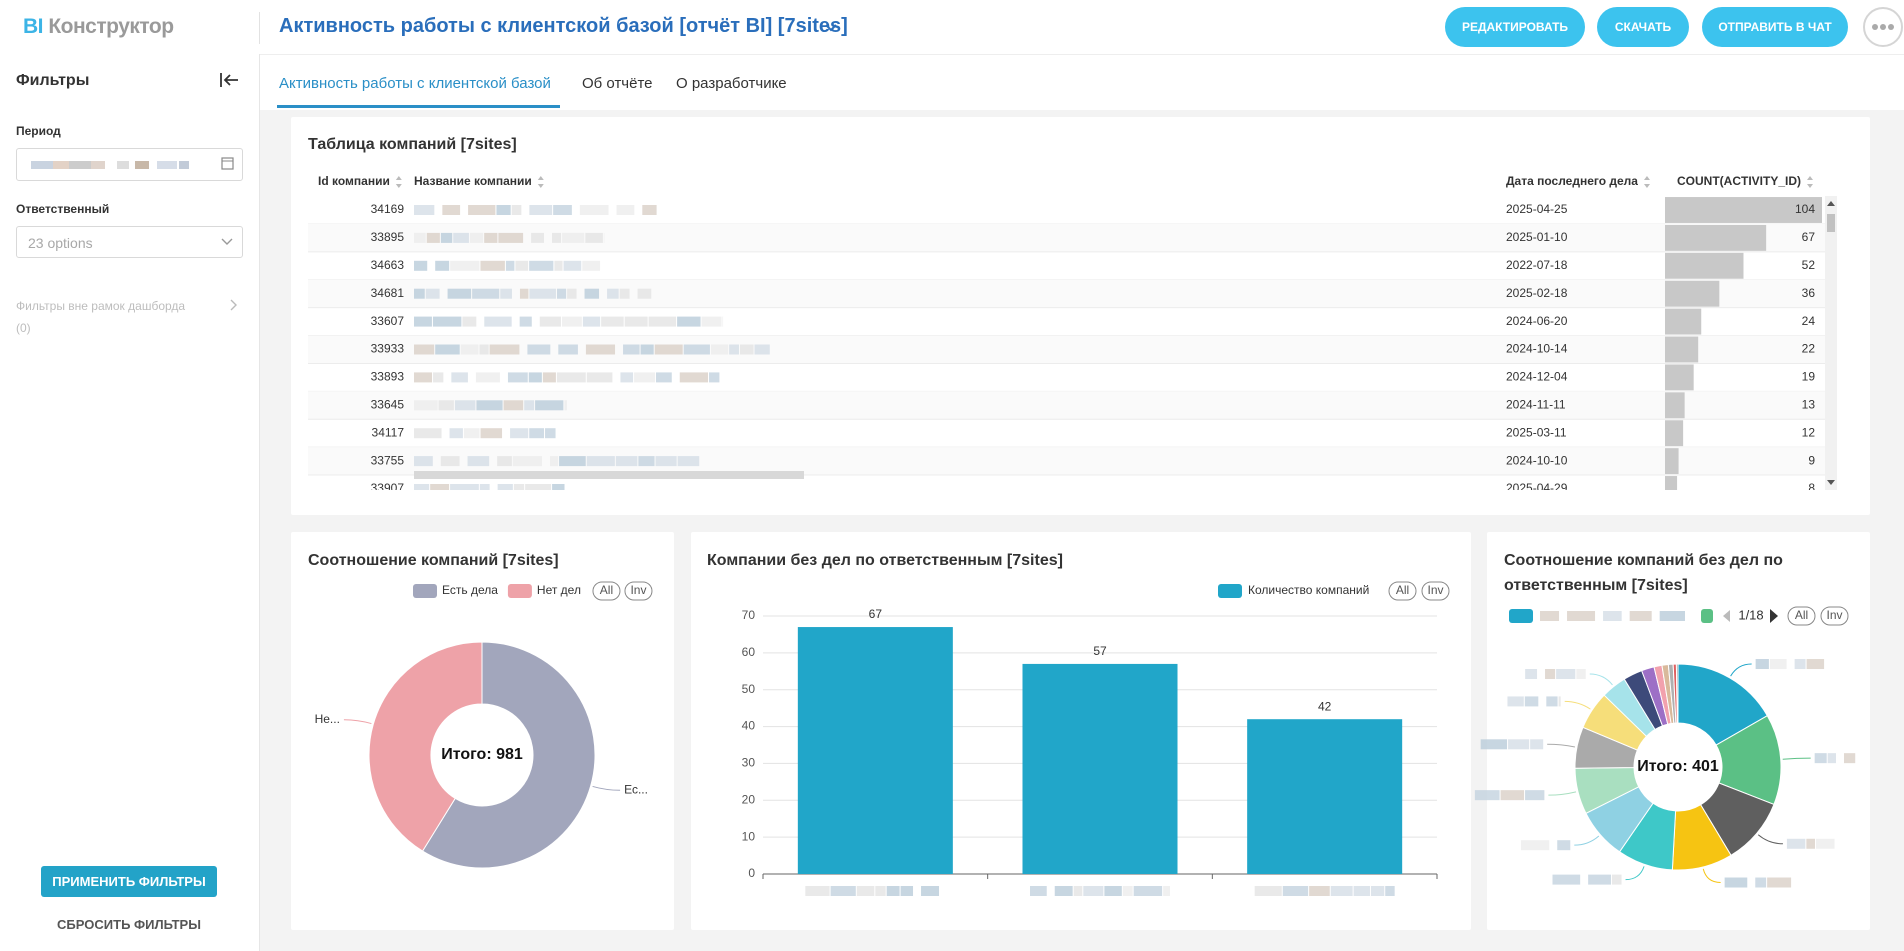  What do you see at coordinates (1739, 181) in the screenshot?
I see `column-header: COUNT(ACTIVITY_ID)` at bounding box center [1739, 181].